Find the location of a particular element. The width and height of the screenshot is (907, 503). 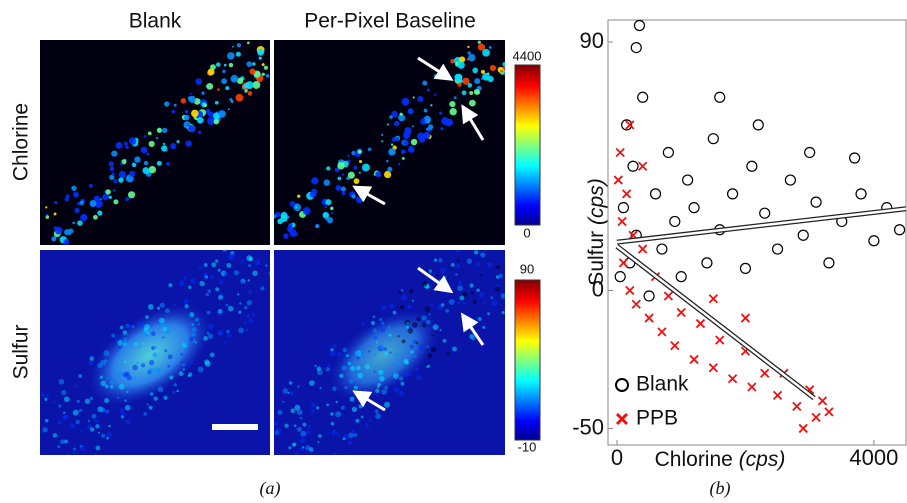

image is located at coordinates (155, 142).